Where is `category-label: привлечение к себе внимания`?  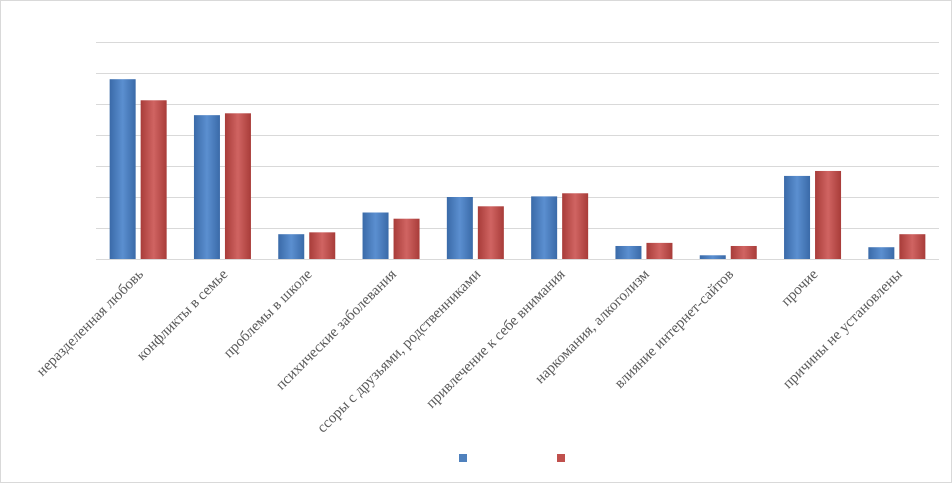 category-label: привлечение к себе внимания is located at coordinates (495, 338).